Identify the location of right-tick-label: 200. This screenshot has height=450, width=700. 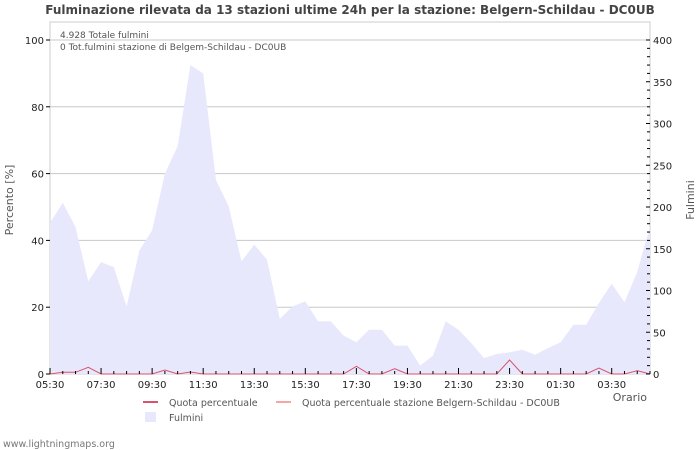
(662, 208).